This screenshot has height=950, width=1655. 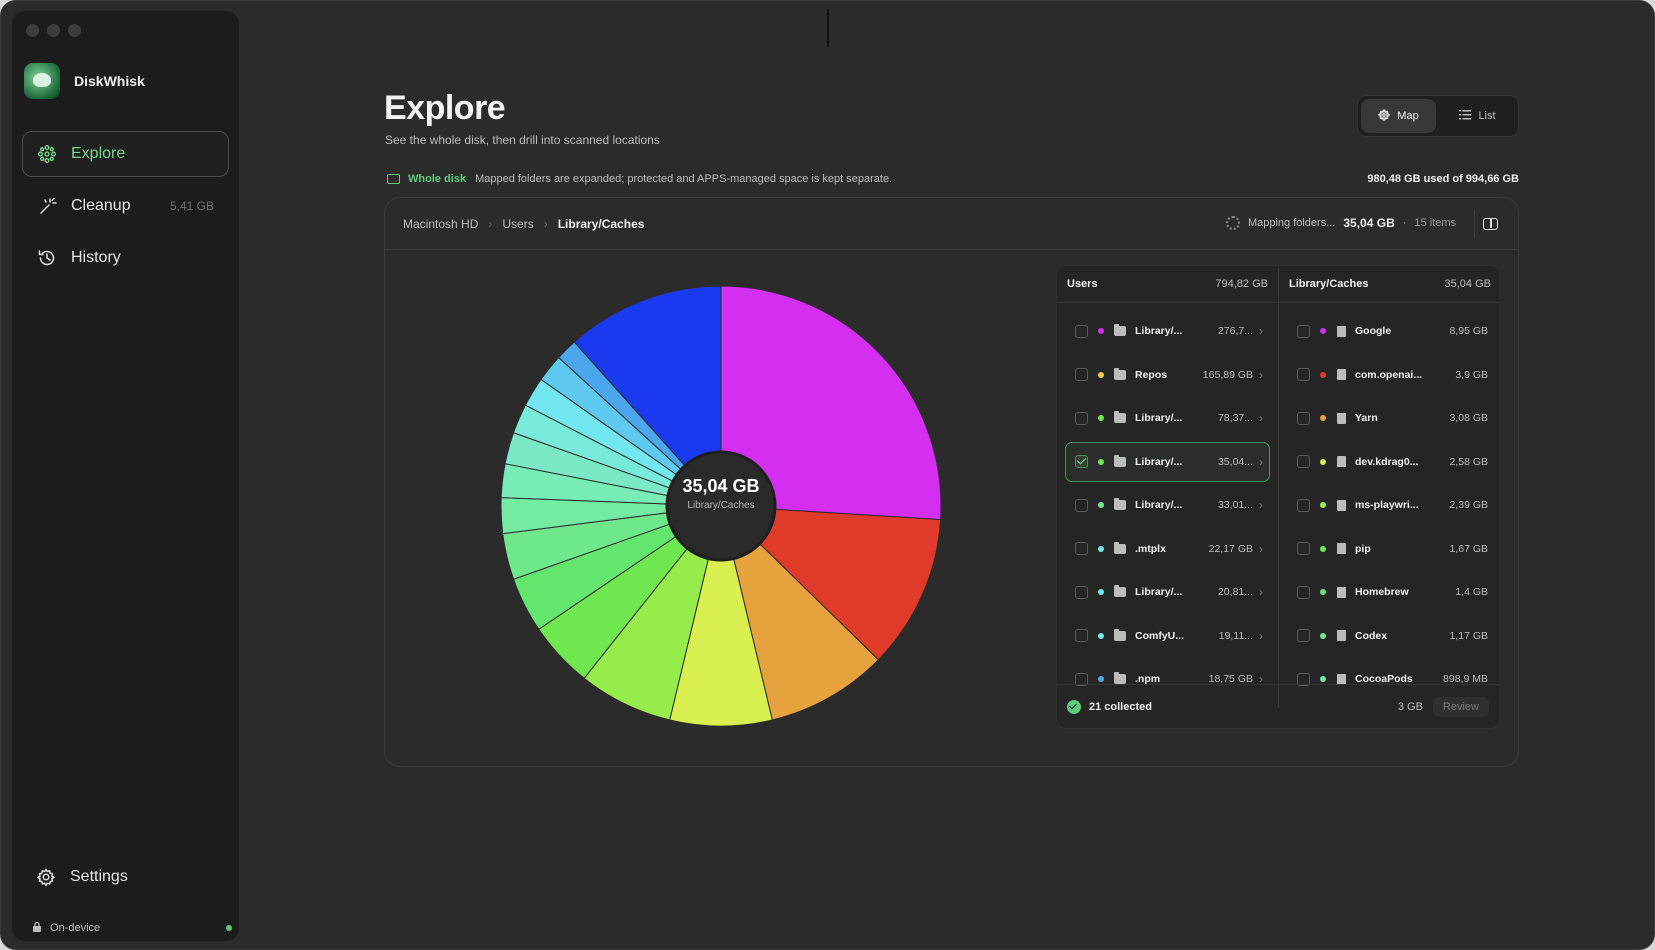 I want to click on list-item: Library/... 276,7... ›, so click(x=1167, y=331).